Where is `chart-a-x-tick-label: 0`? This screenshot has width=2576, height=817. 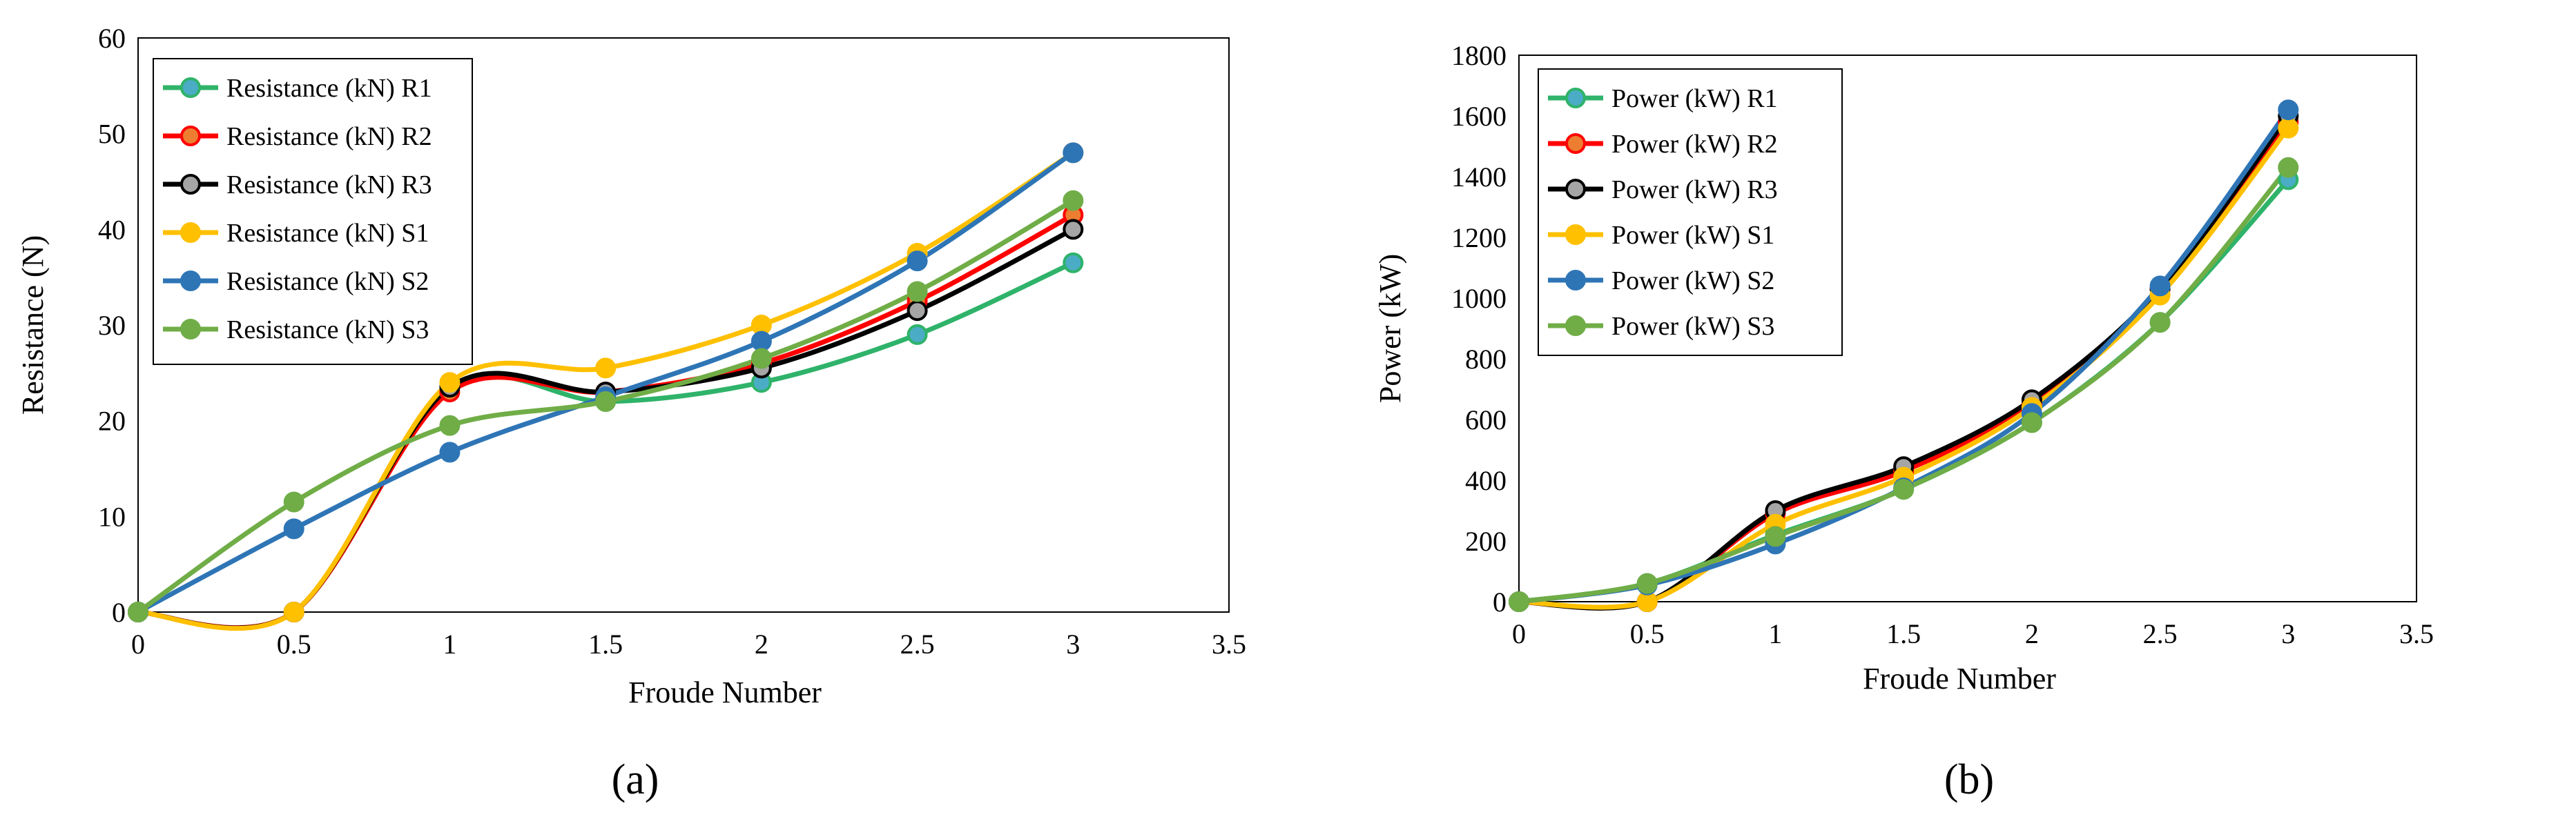
chart-a-x-tick-label: 0 is located at coordinates (138, 644).